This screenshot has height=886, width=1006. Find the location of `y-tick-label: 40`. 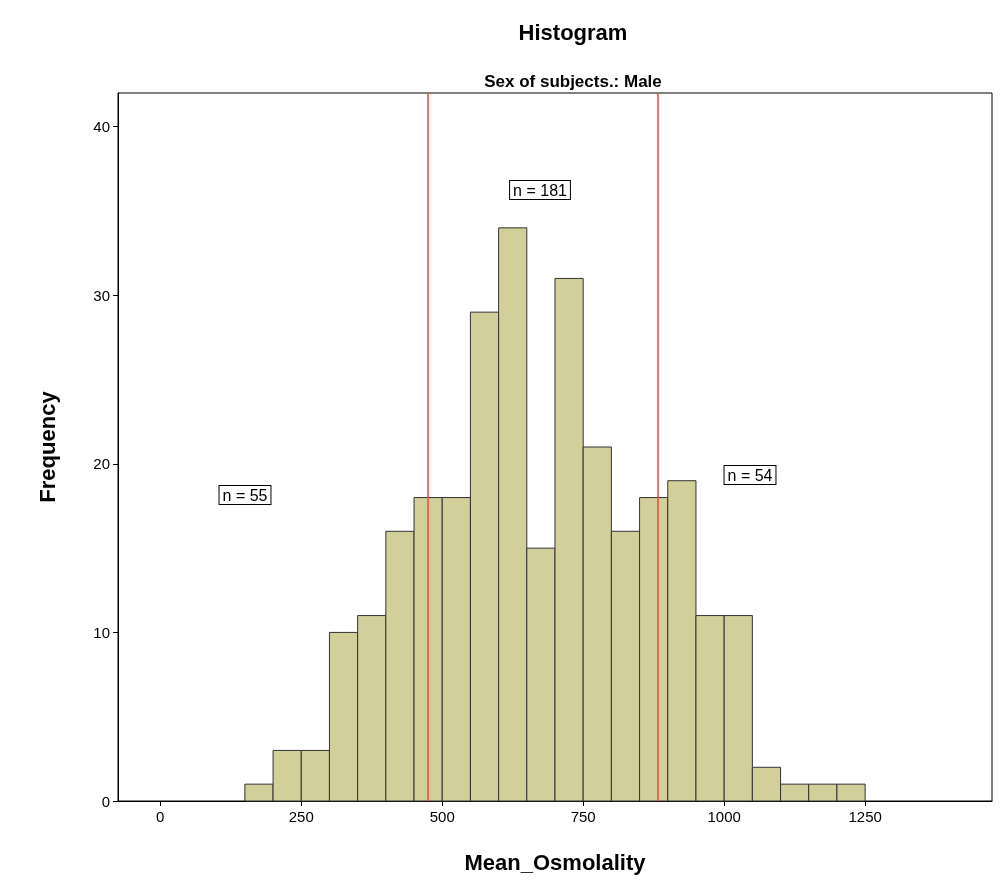

y-tick-label: 40 is located at coordinates (101, 127).